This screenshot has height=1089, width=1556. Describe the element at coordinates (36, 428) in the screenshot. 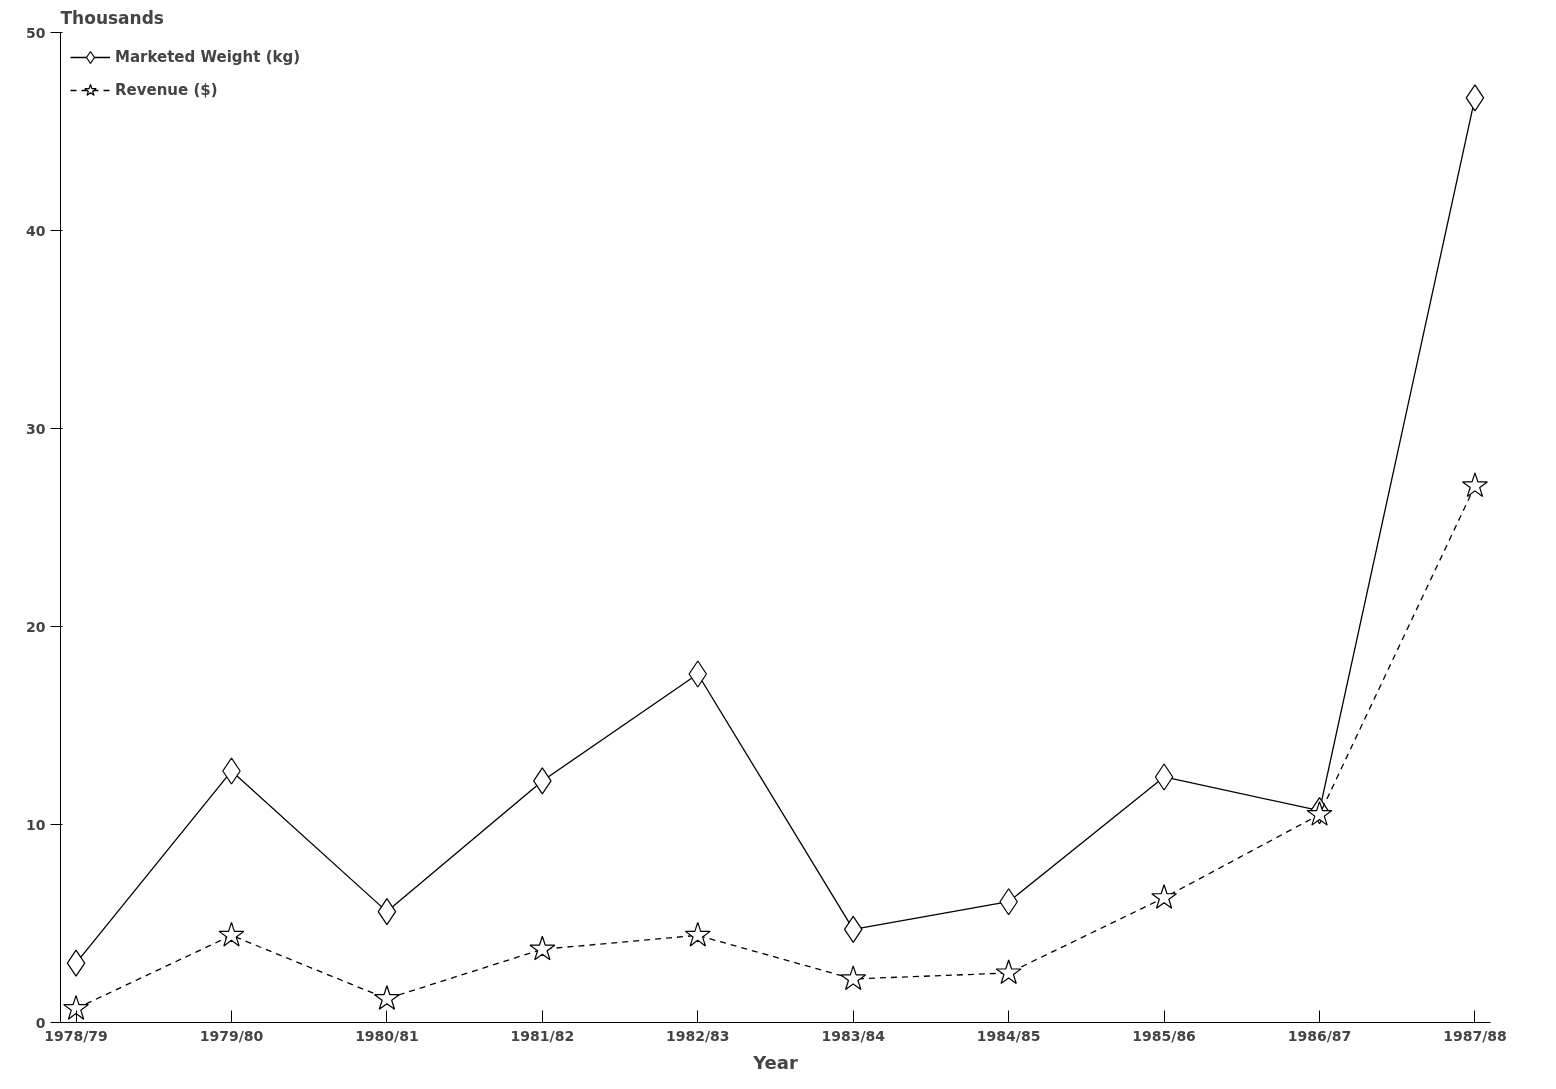

I see `y-tick-label: 30` at that location.